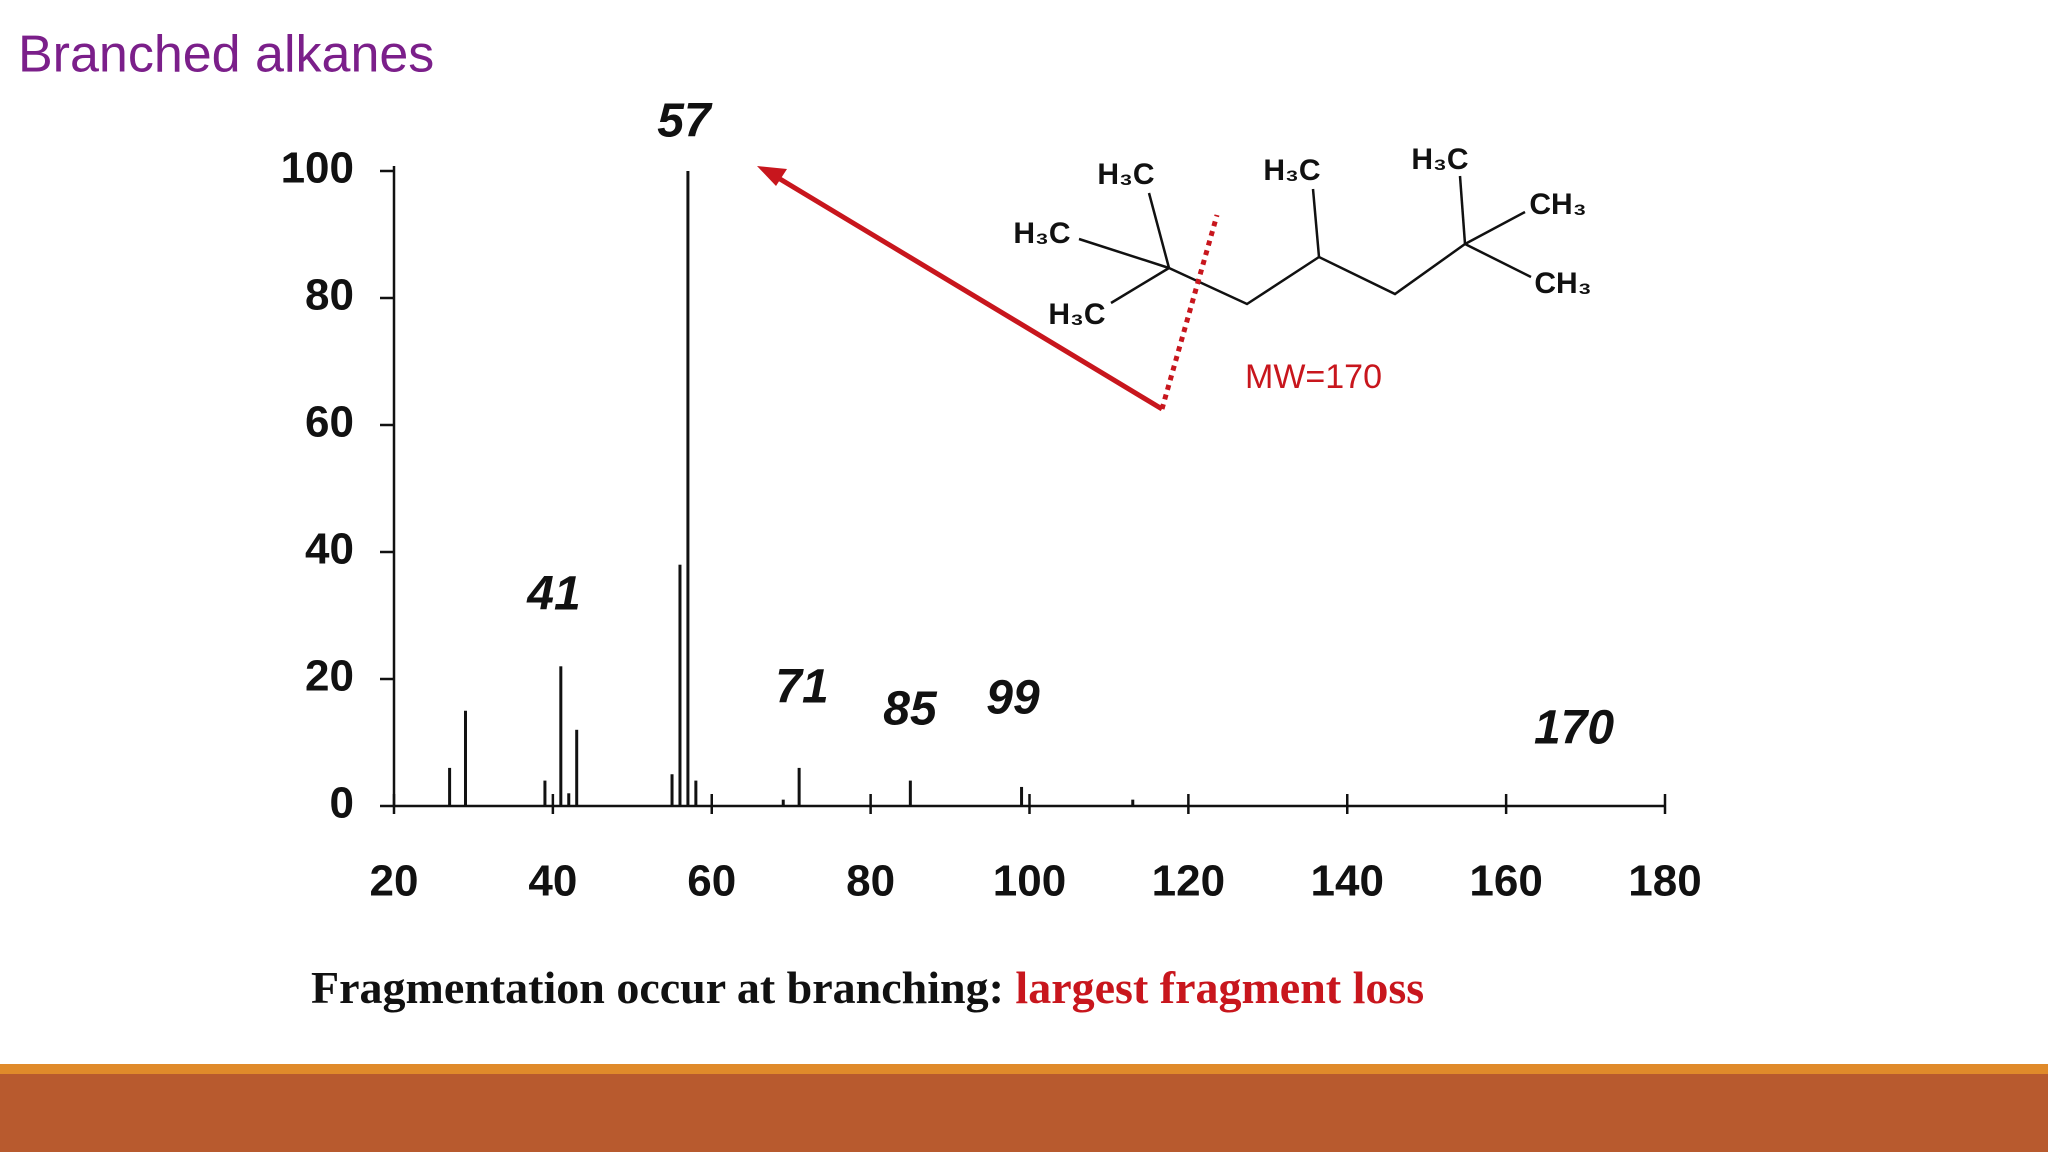 This screenshot has width=2048, height=1152. Describe the element at coordinates (1305, 240) in the screenshot. I see `molecule-skeleton` at that location.